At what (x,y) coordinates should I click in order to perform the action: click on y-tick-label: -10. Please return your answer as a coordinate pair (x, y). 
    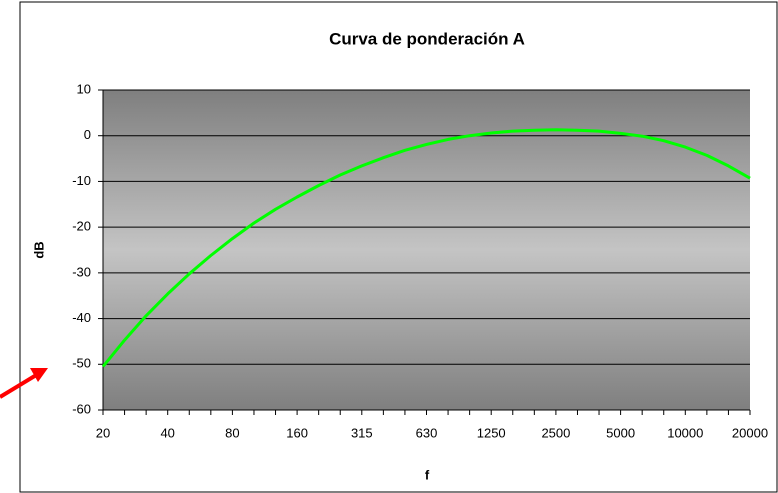
    Looking at the image, I should click on (81, 180).